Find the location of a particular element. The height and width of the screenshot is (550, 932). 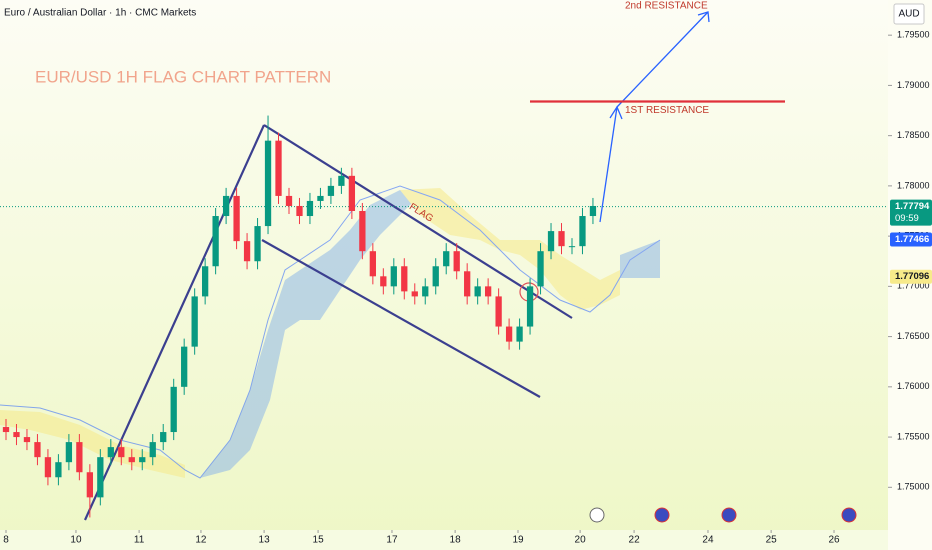

x-tick-label: 17 is located at coordinates (392, 540).